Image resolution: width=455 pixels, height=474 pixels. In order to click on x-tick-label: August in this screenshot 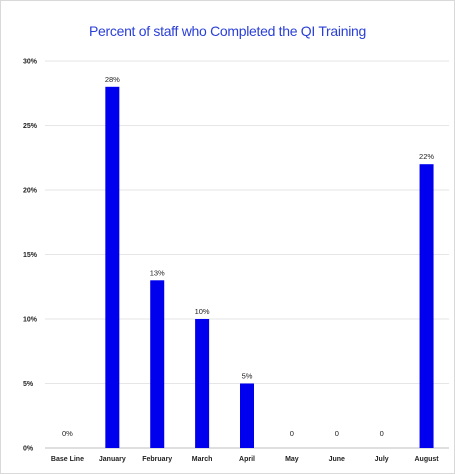, I will do `click(427, 459)`.